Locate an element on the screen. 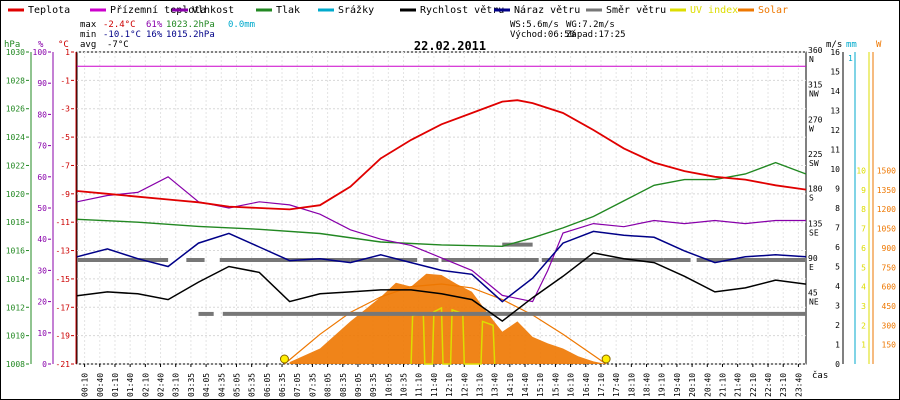 Image resolution: width=900 pixels, height=400 pixels. uv-axis-tick-label: 8 is located at coordinates (863, 209).